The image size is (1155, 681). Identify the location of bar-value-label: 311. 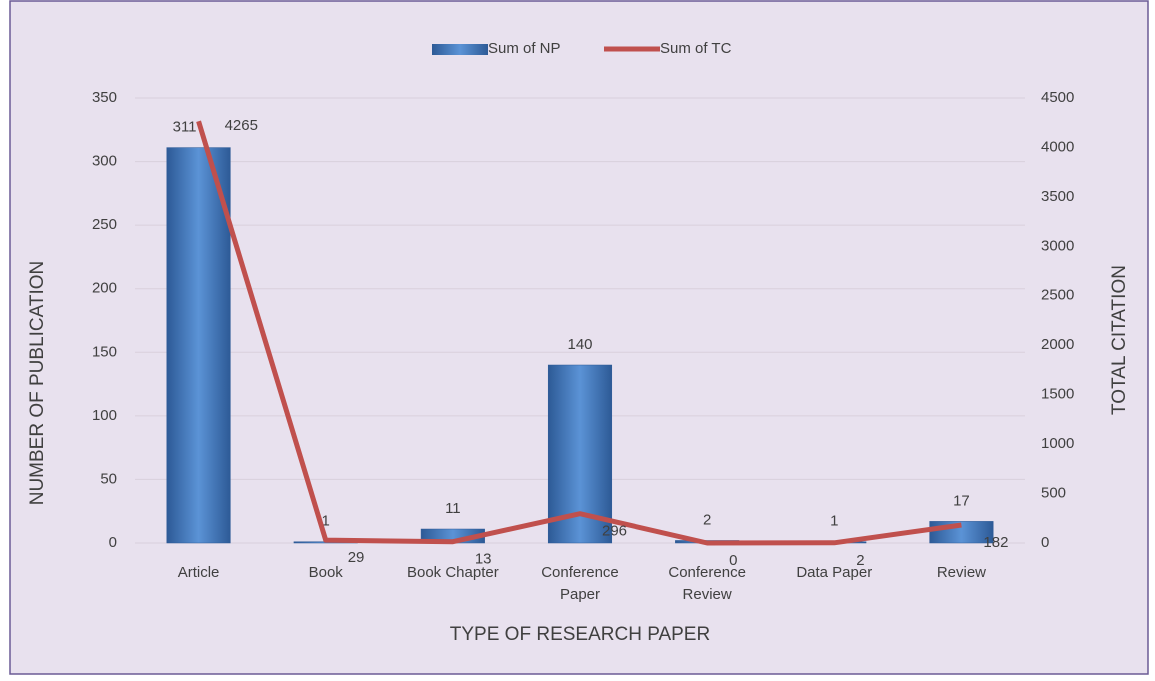
(185, 127).